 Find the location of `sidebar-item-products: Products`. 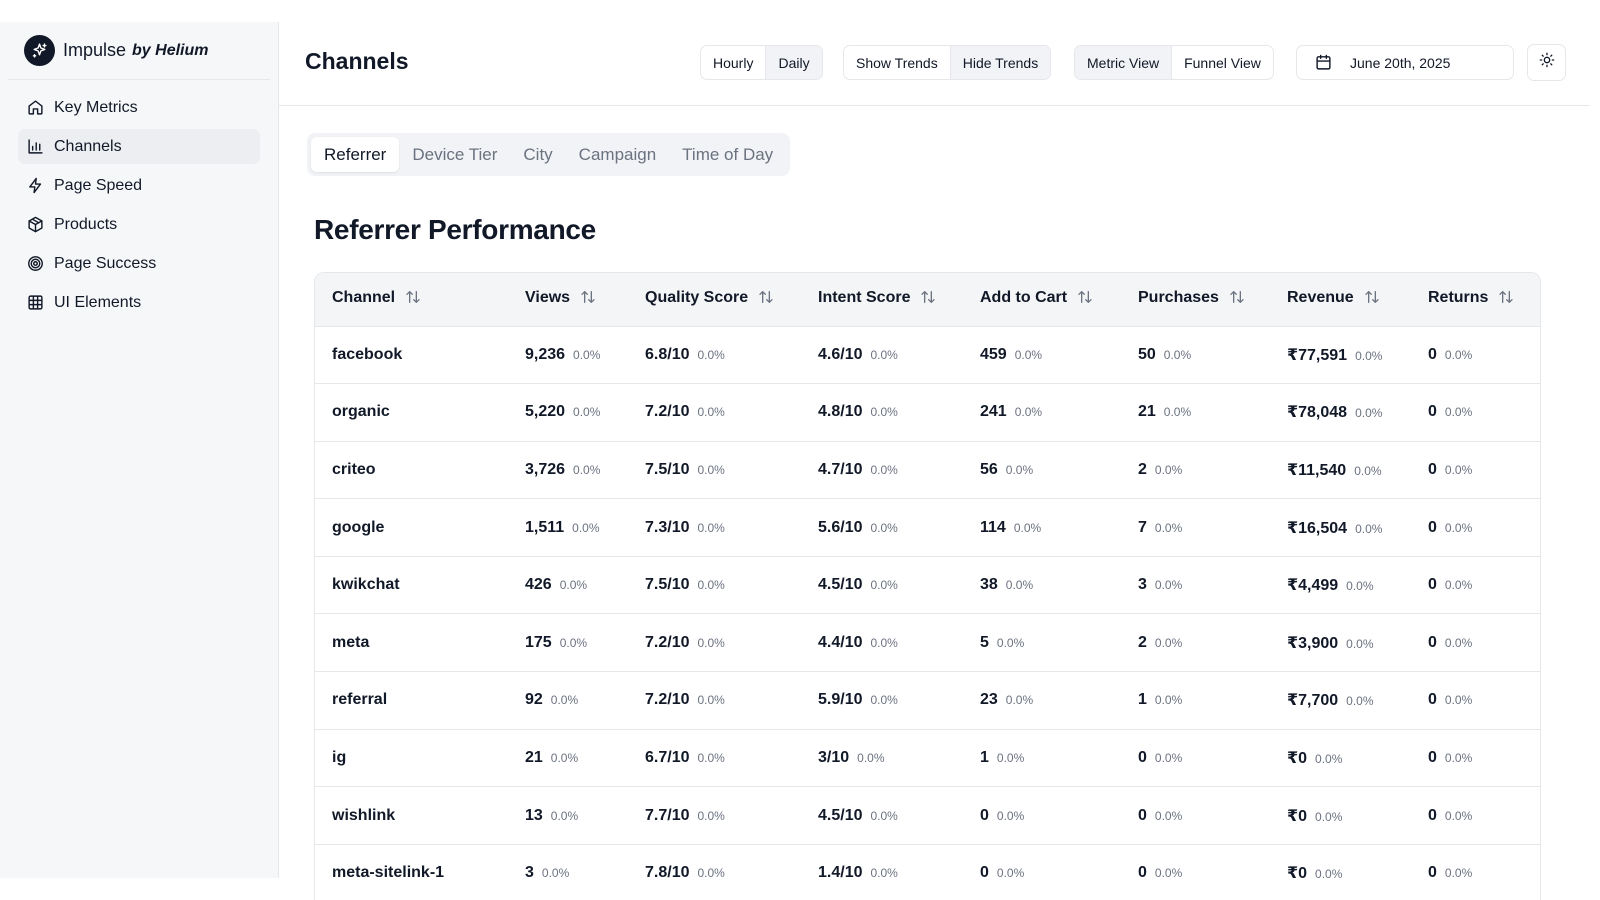

sidebar-item-products: Products is located at coordinates (139, 224).